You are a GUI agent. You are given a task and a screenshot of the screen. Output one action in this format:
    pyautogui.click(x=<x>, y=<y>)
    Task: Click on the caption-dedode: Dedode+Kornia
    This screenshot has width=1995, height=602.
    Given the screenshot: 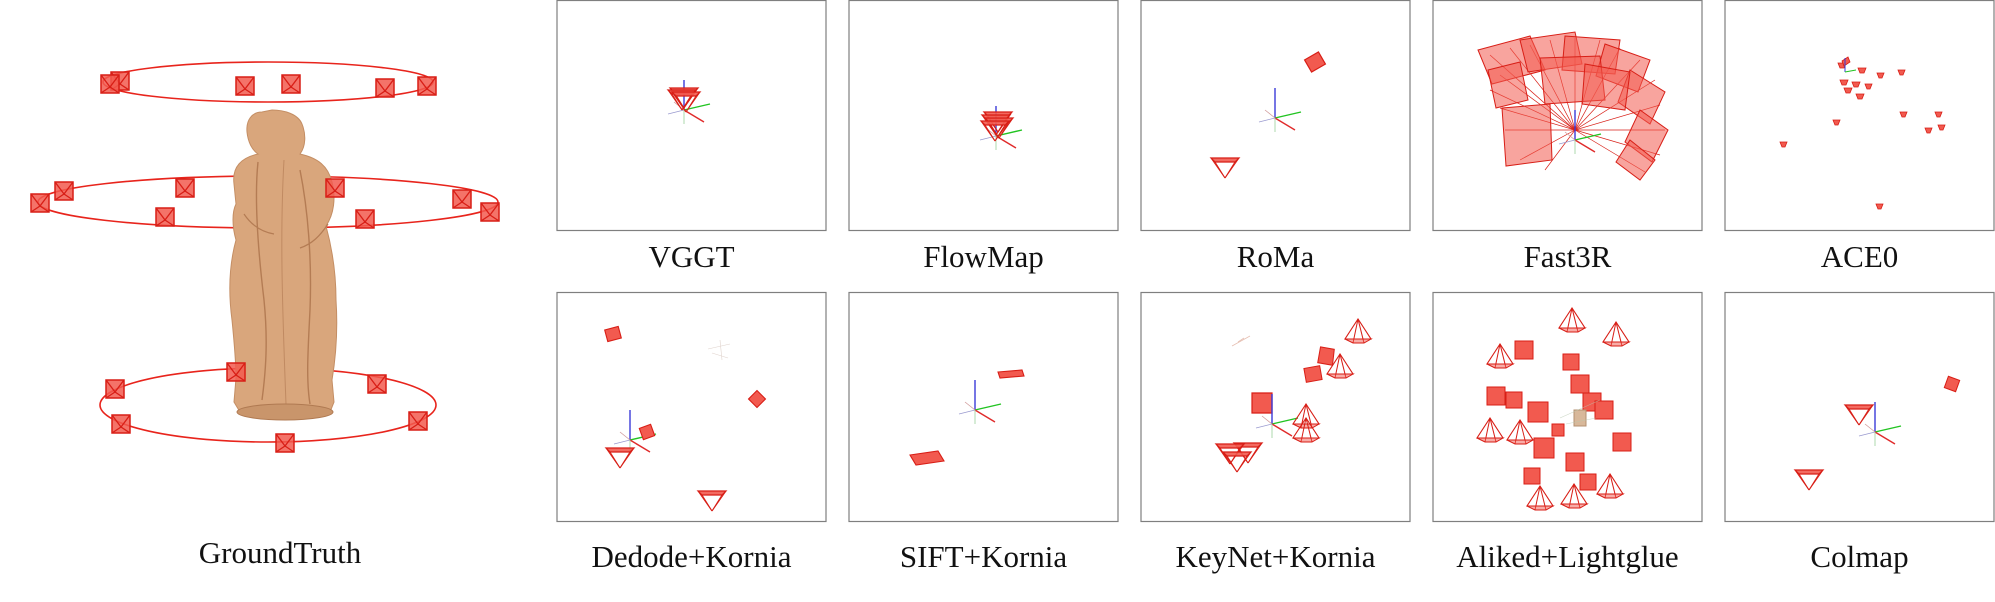 What is the action you would take?
    pyautogui.click(x=691, y=556)
    